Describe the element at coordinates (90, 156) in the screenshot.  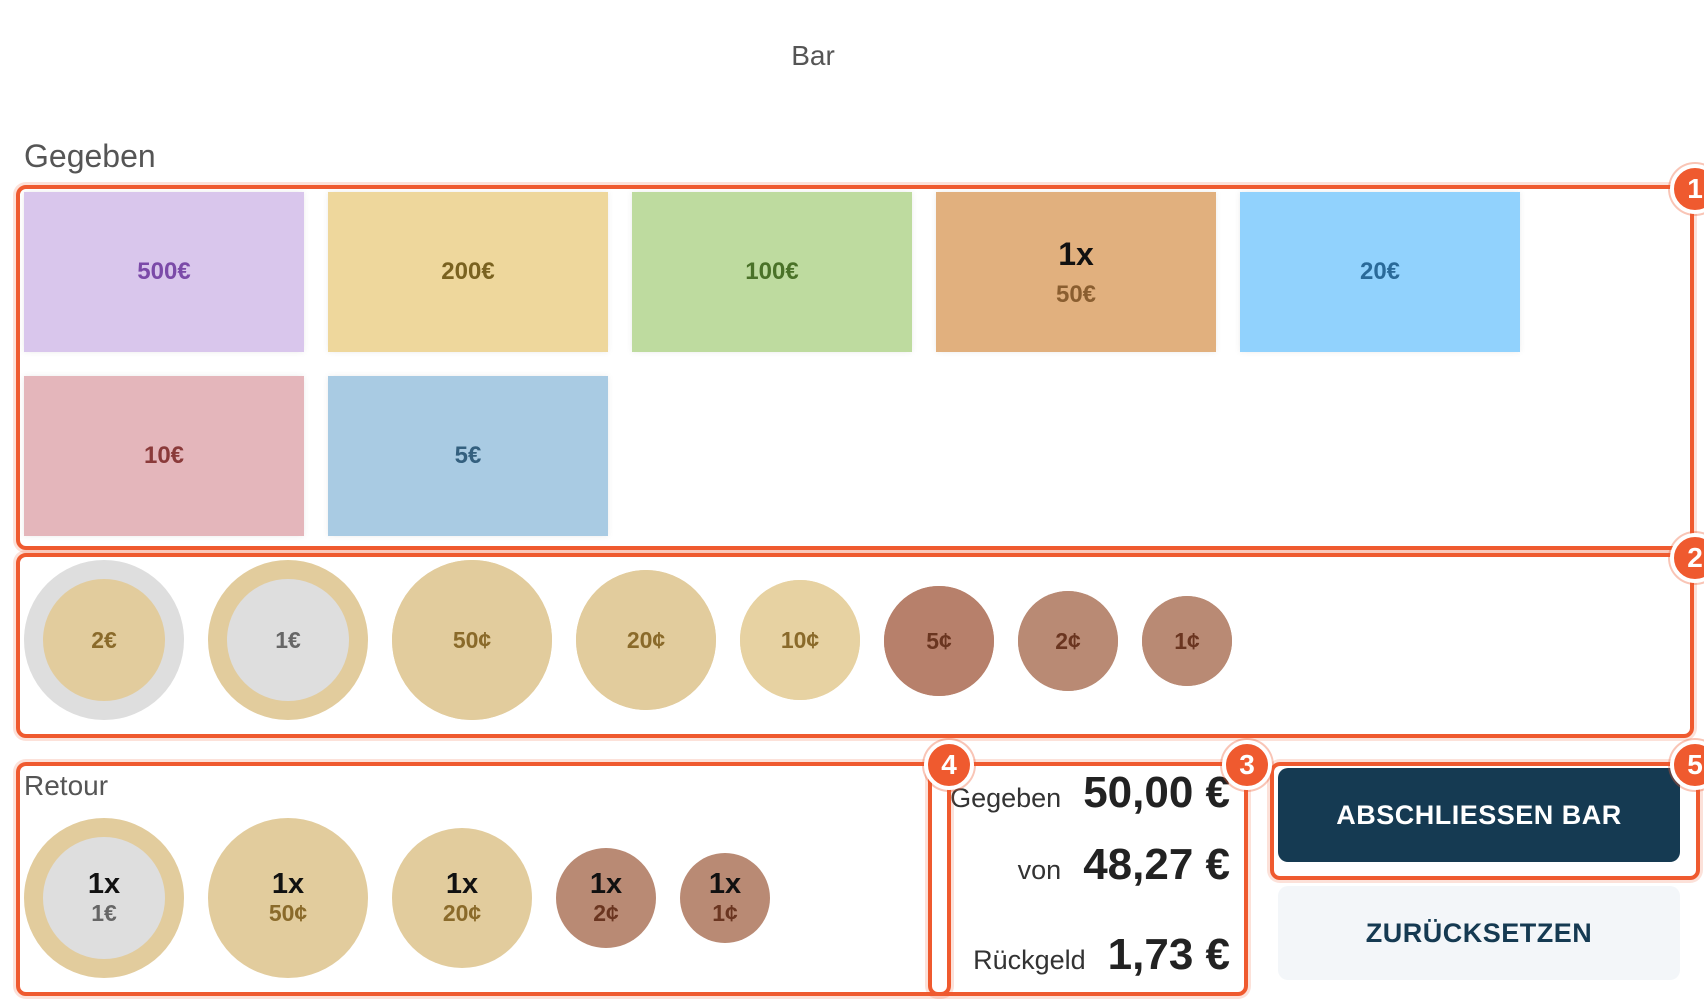
I see `given-section-label: Gegeben` at that location.